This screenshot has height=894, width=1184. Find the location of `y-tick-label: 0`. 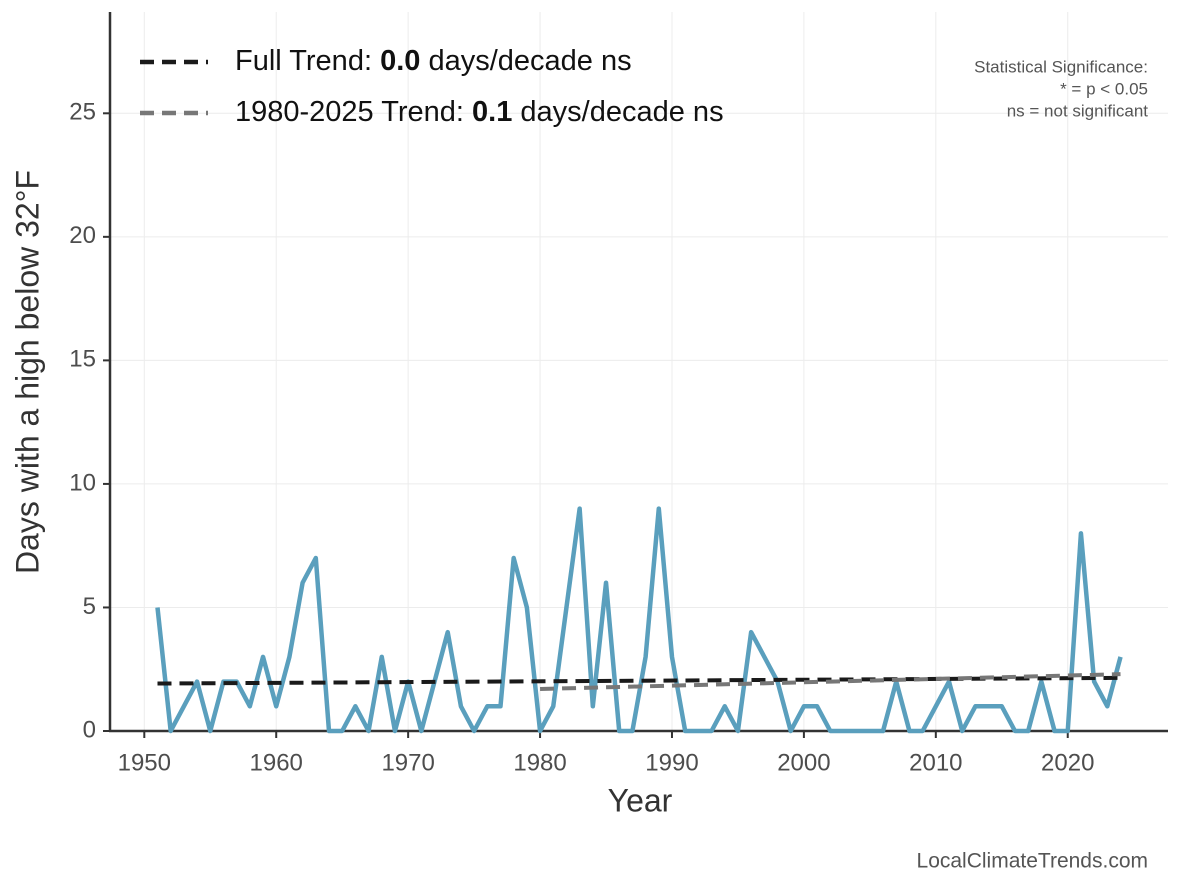

y-tick-label: 0 is located at coordinates (89, 729).